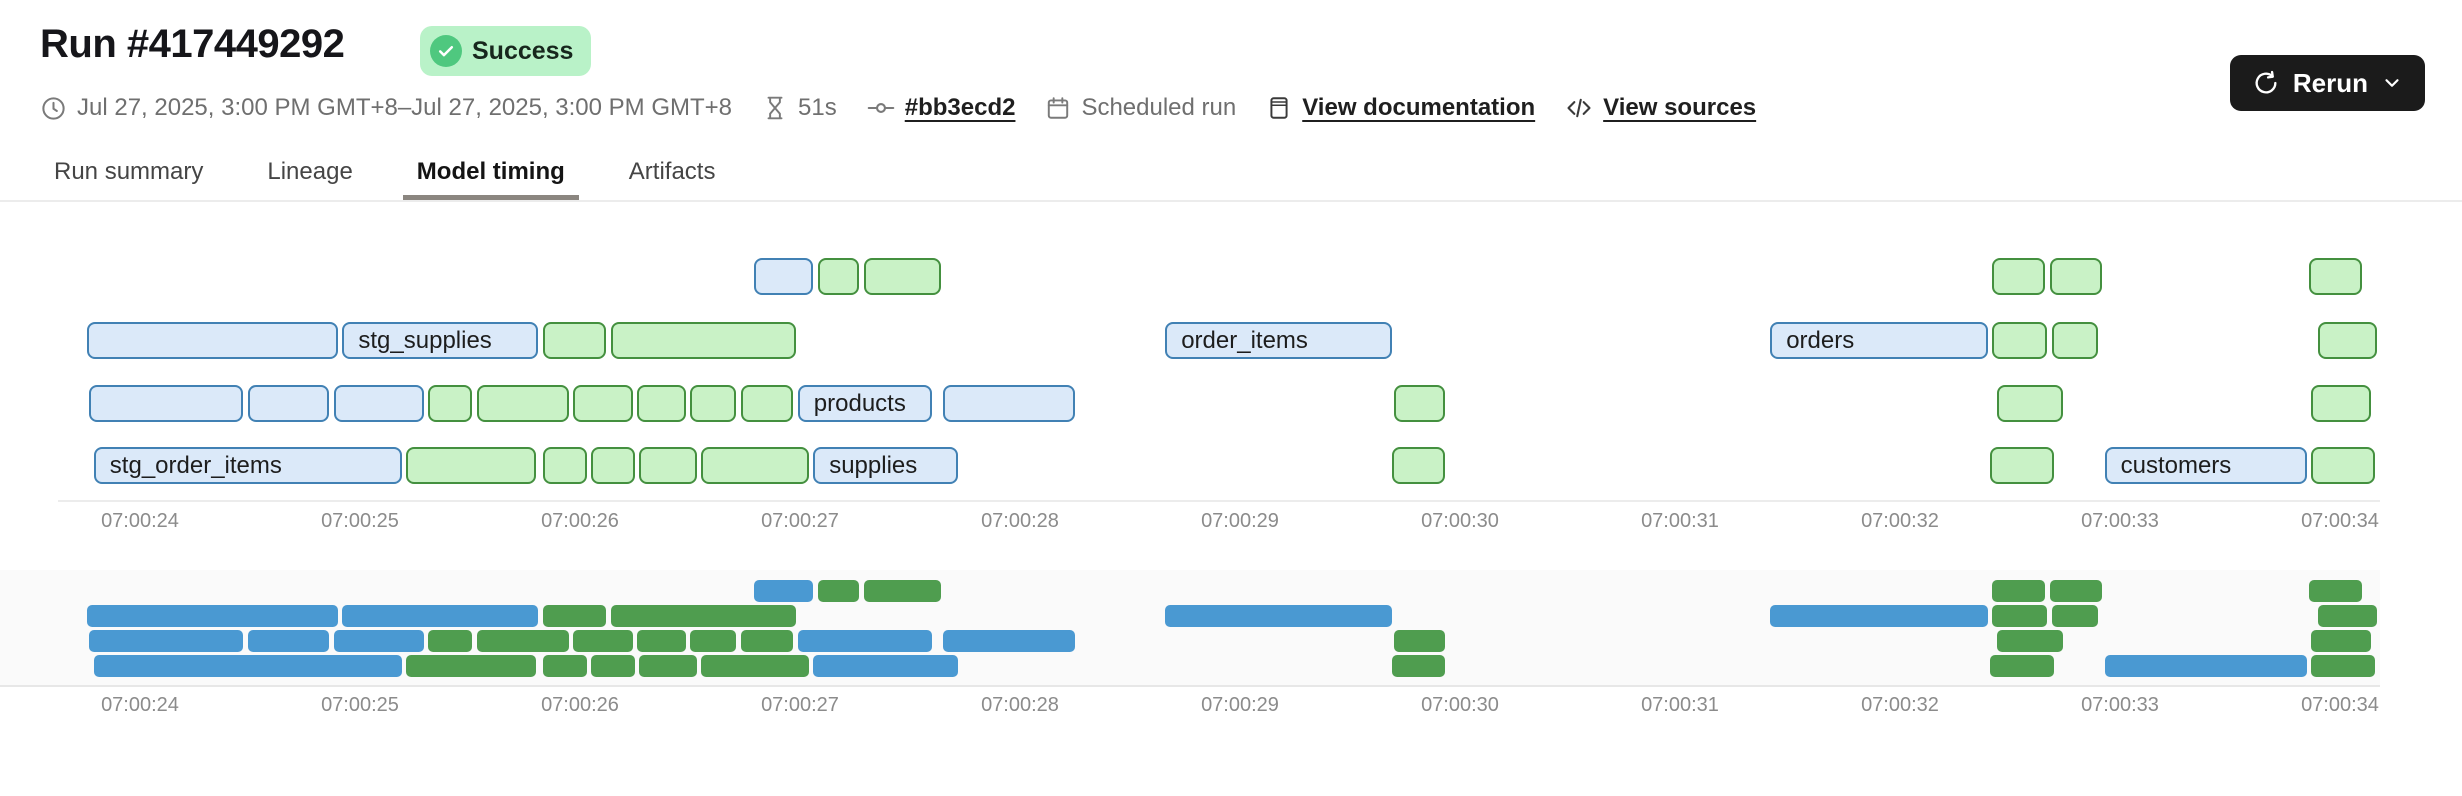 This screenshot has width=2462, height=796. Describe the element at coordinates (1278, 340) in the screenshot. I see `gantt-bar: order_items` at that location.